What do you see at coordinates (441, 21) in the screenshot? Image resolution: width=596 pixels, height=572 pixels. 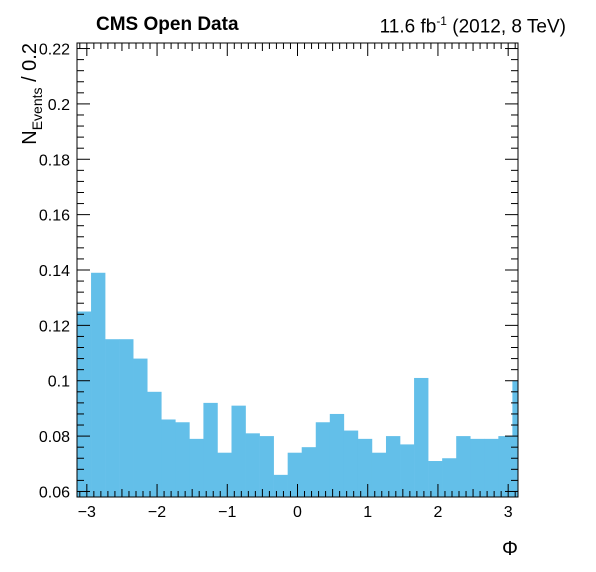 I see `luminosity-exponent: -1` at bounding box center [441, 21].